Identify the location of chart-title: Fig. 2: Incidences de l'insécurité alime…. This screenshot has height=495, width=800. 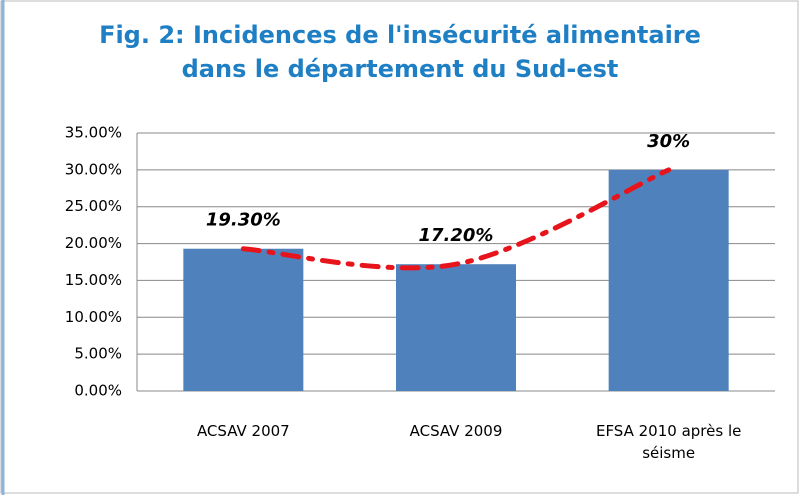
(400, 52).